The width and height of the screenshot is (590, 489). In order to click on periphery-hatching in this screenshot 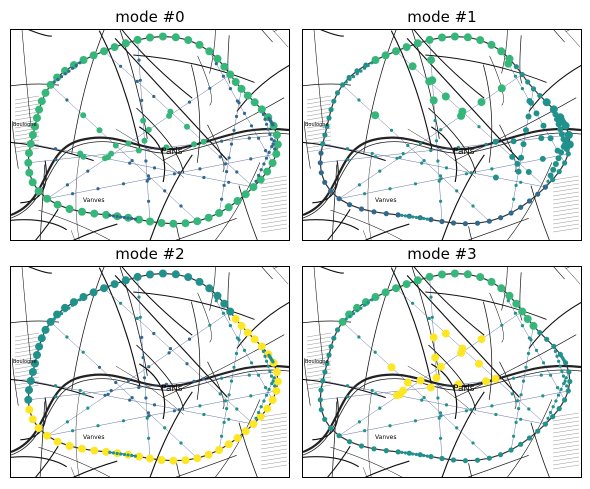, I will do `click(443, 401)`.